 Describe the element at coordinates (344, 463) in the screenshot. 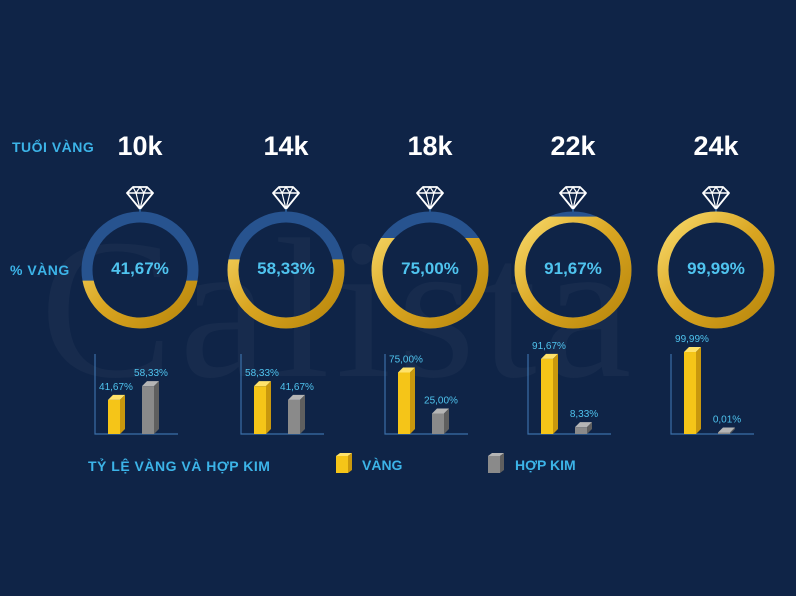

I see `legend-gold-swatch` at that location.